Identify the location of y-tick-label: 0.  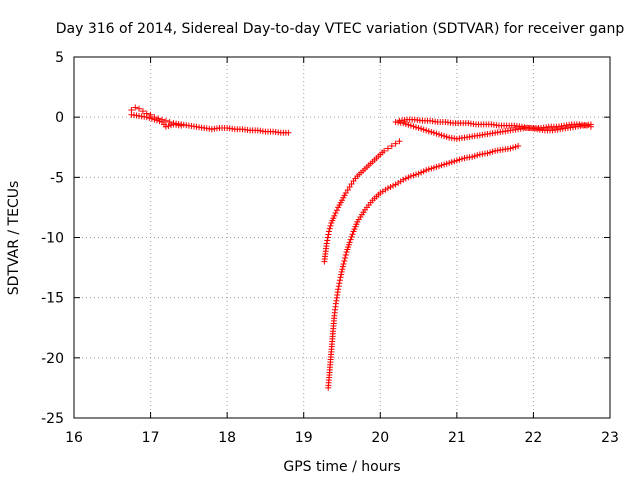
(59, 118).